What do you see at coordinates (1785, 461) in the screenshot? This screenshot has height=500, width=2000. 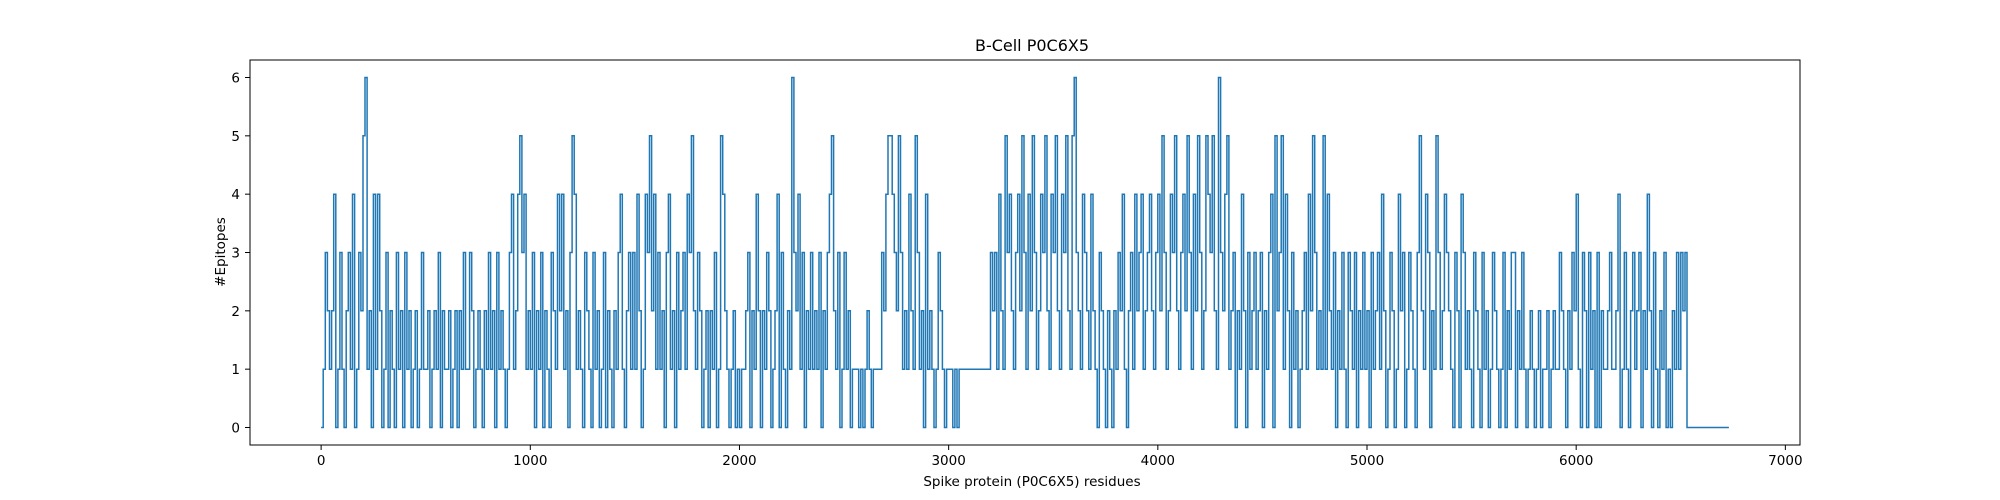 I see `x-tick-label: 7000` at bounding box center [1785, 461].